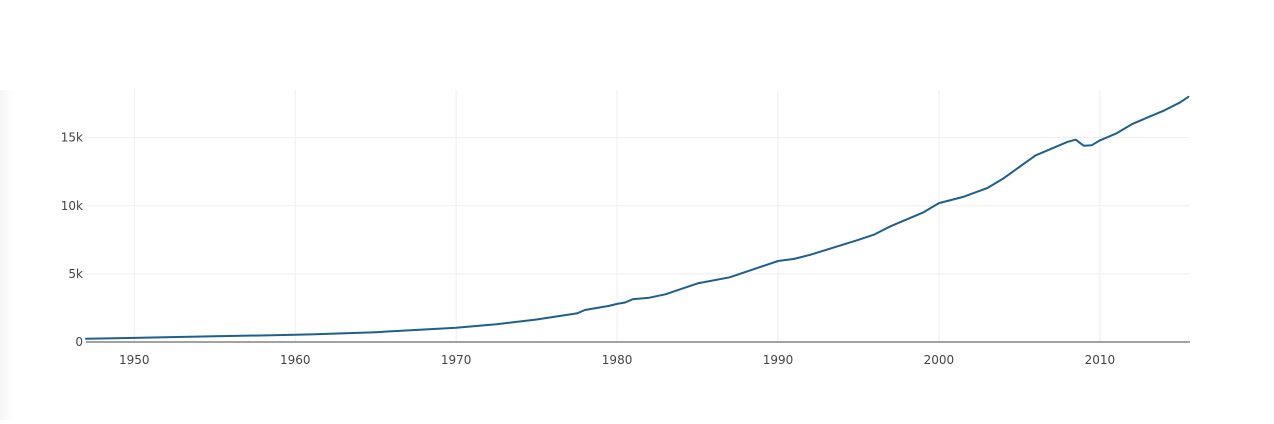  I want to click on x-tick-label: 1980, so click(617, 360).